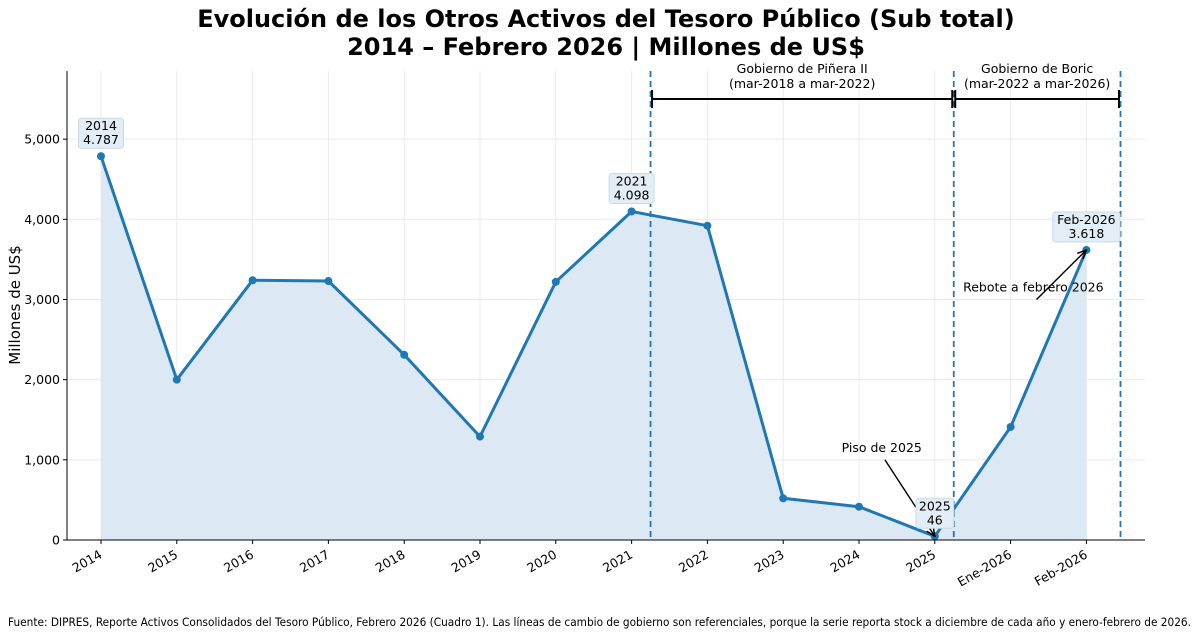 The width and height of the screenshot is (1199, 636). Describe the element at coordinates (632, 194) in the screenshot. I see `point-label-value: 4.098` at that location.